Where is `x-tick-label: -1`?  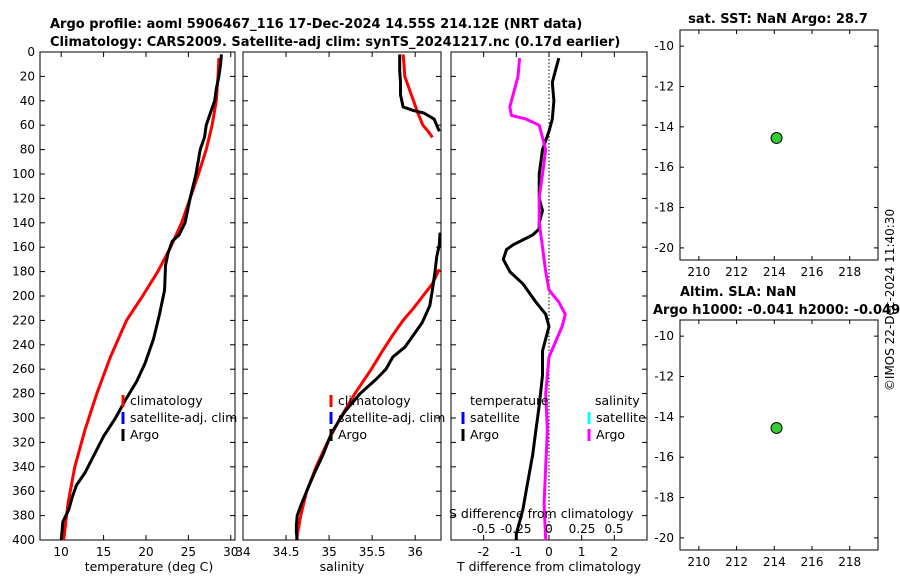 x-tick-label: -1 is located at coordinates (516, 552).